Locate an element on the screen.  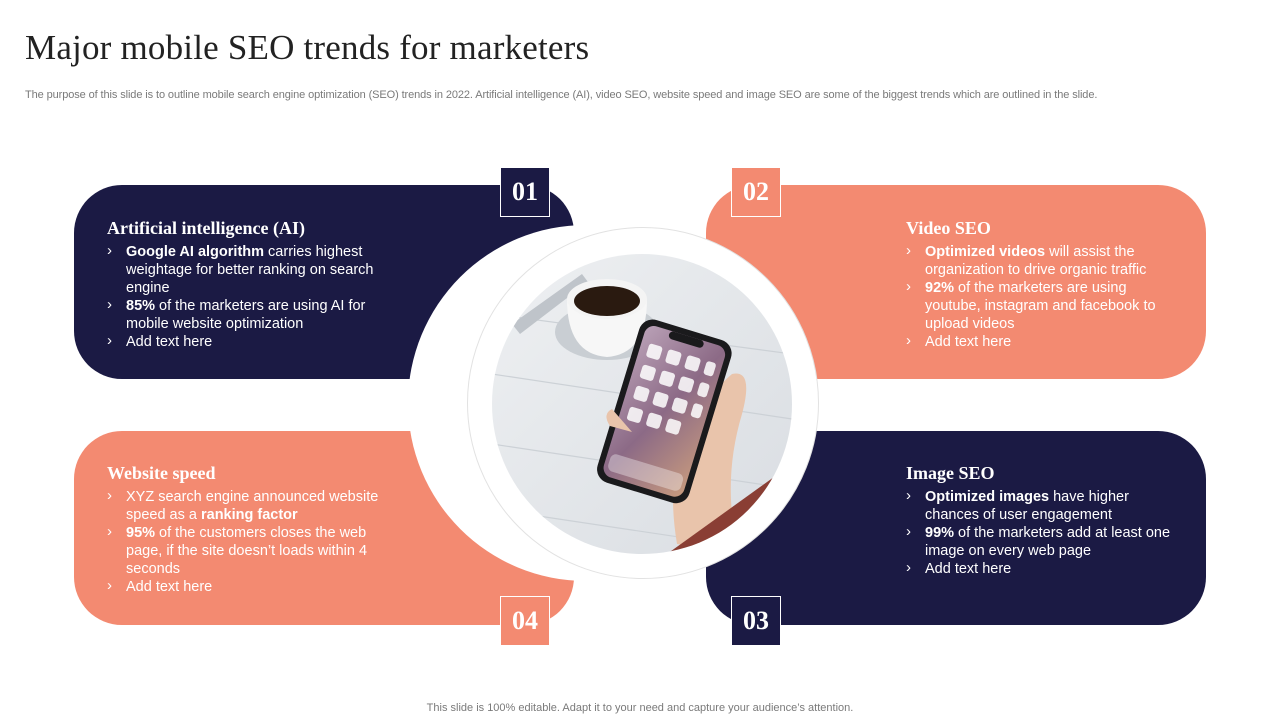
card-heading: Image SEO is located at coordinates (950, 473).